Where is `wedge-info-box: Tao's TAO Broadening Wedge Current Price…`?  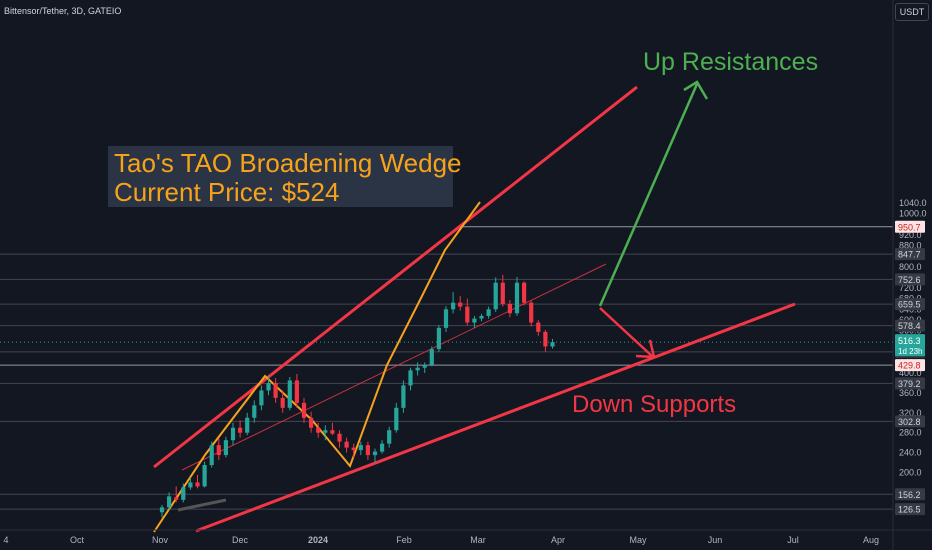
wedge-info-box: Tao's TAO Broadening Wedge Current Price… is located at coordinates (285, 176).